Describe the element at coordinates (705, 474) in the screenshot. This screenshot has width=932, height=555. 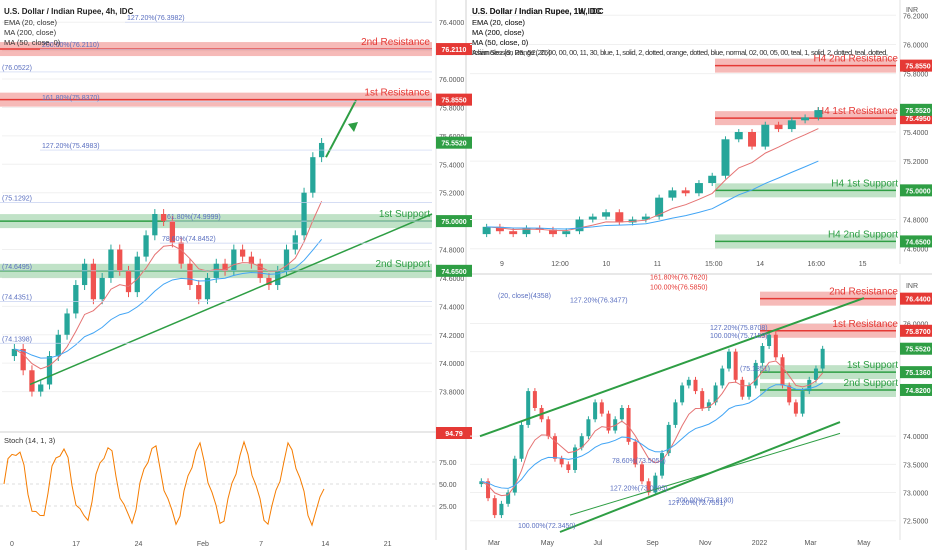
I see `br-channel-inner` at that location.